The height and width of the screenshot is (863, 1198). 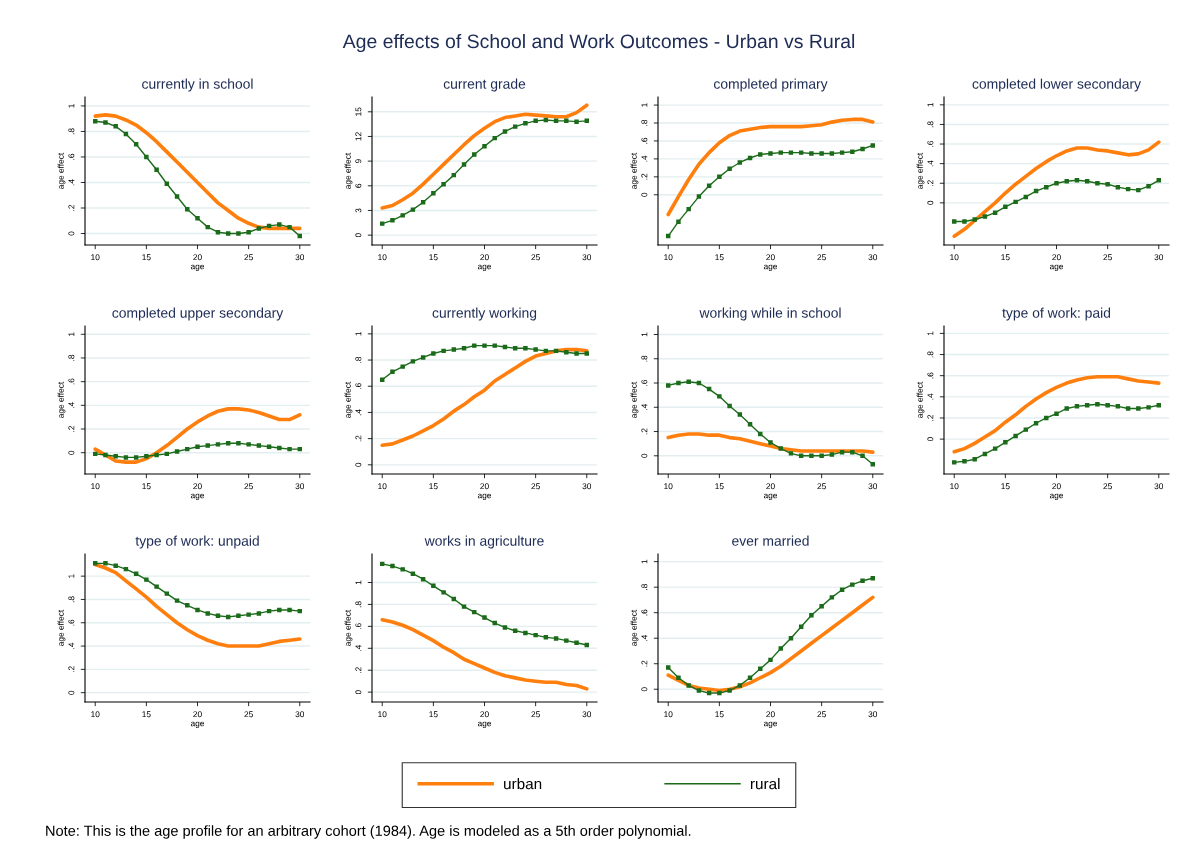 I want to click on chart-title: currently working, so click(x=484, y=314).